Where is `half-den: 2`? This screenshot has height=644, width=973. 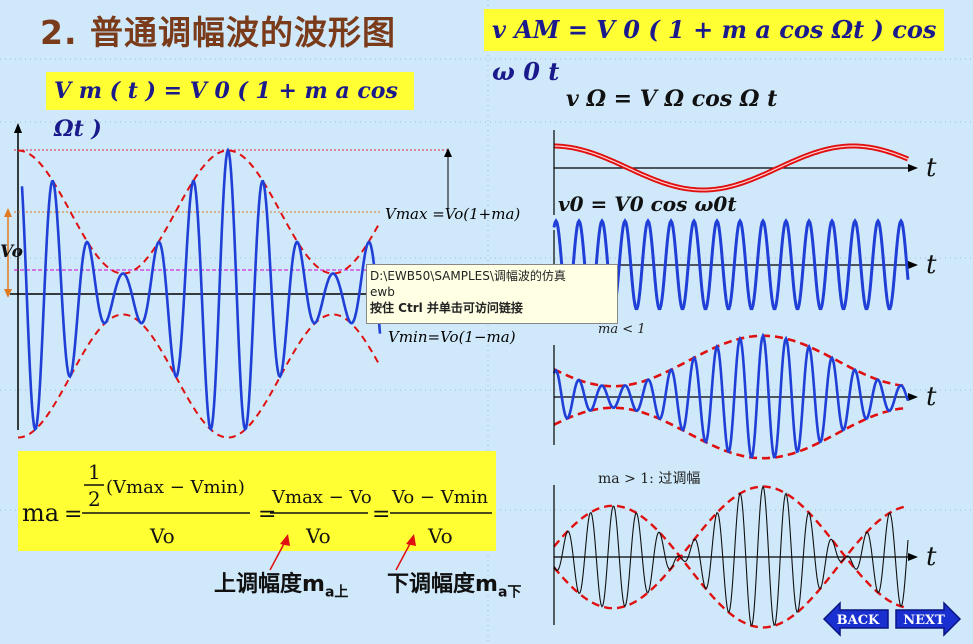
half-den: 2 is located at coordinates (94, 499).